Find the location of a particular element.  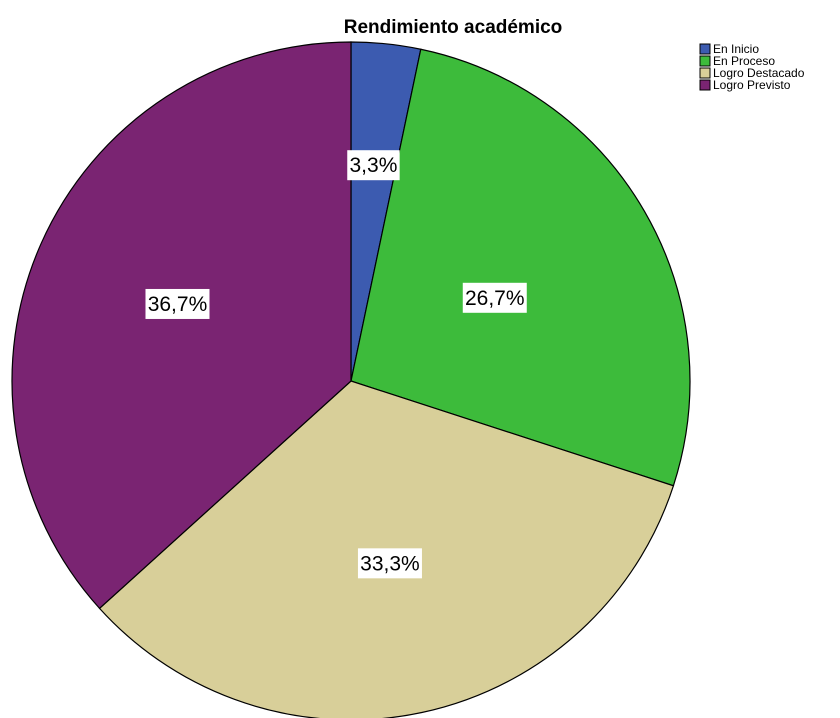

legend-label: En Inicio is located at coordinates (736, 49).